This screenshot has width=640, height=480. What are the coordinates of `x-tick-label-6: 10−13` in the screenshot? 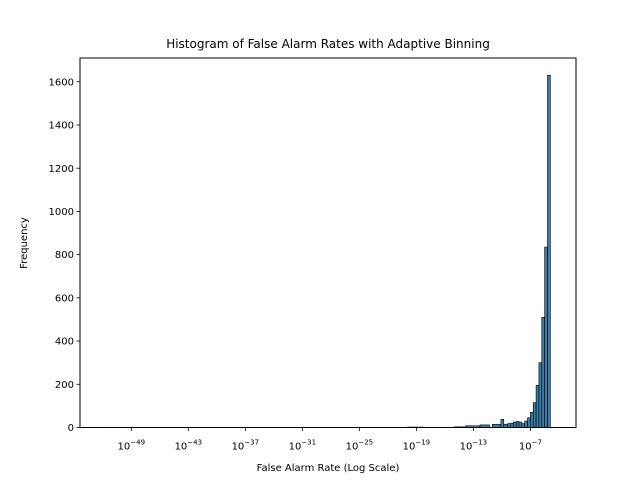 It's located at (474, 446).